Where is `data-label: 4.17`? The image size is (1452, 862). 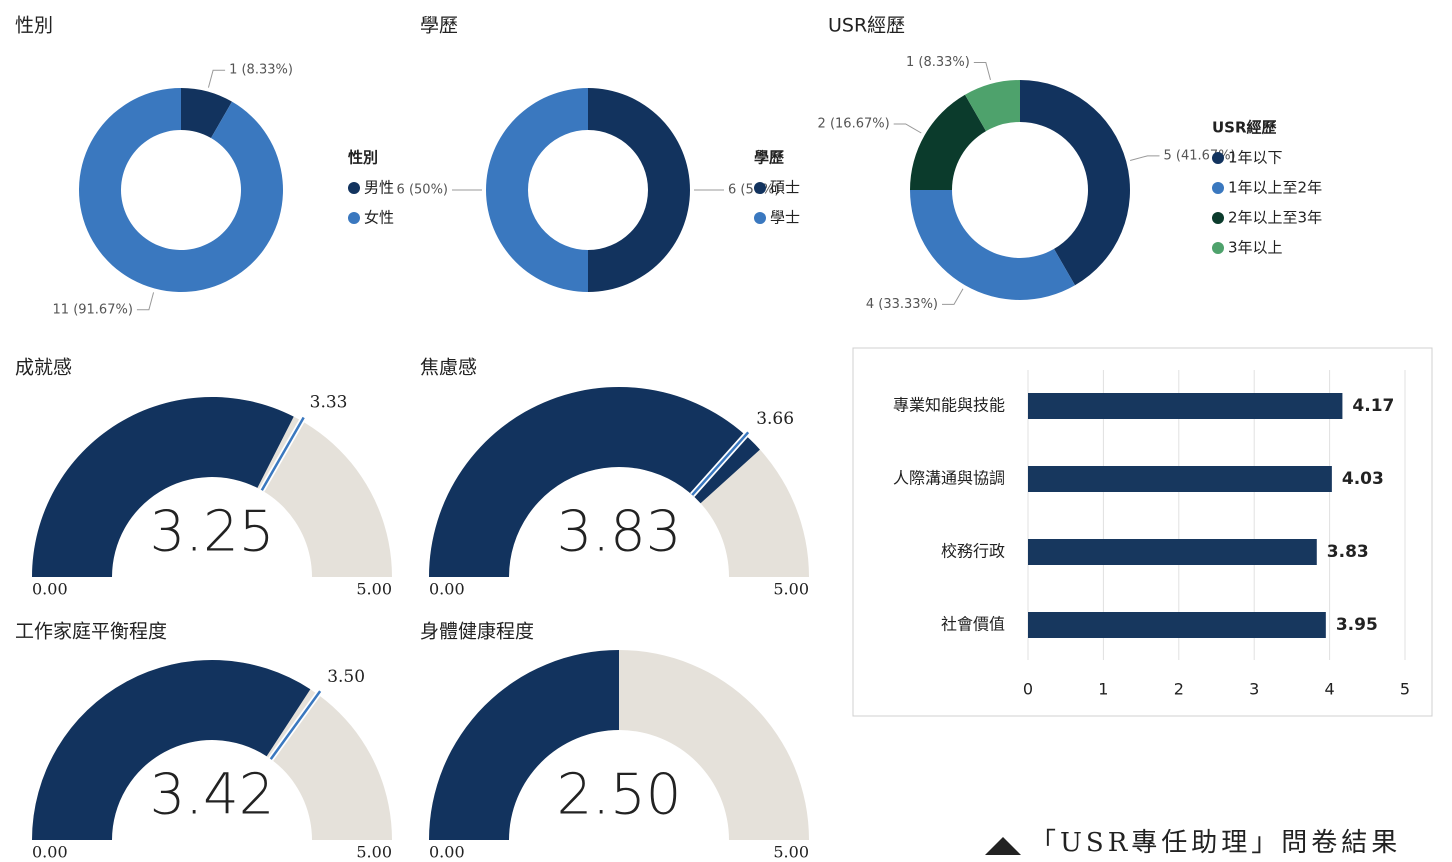
data-label: 4.17 is located at coordinates (1373, 406).